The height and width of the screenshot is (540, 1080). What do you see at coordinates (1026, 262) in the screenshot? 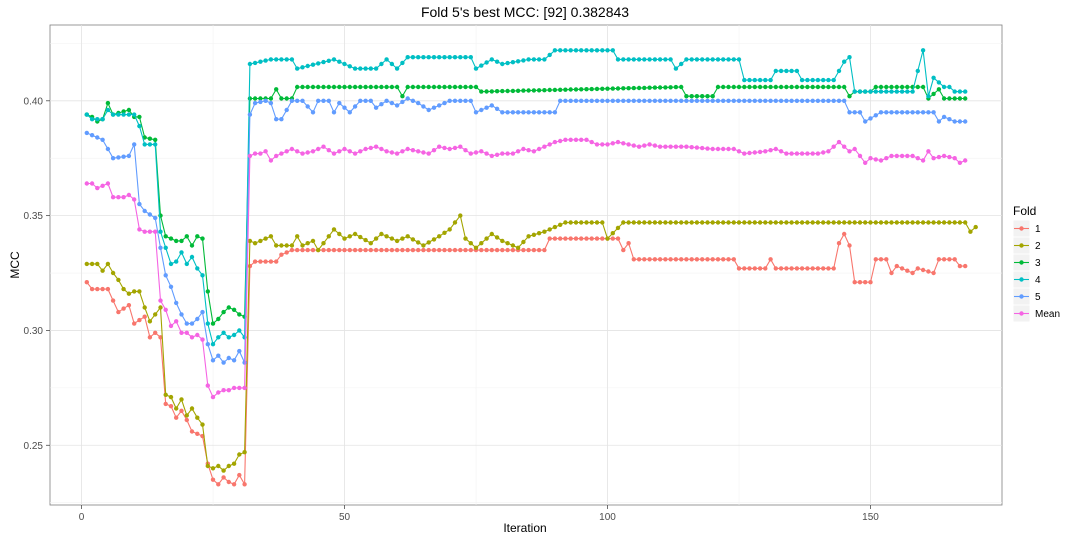
I see `legend-item-3: 3` at bounding box center [1026, 262].